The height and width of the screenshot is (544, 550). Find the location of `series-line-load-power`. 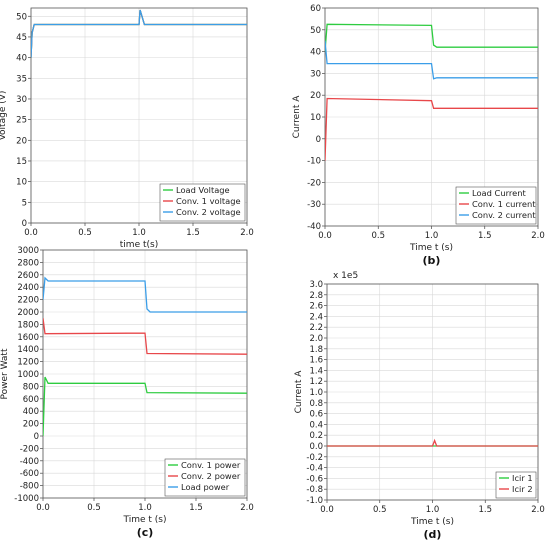

series-line-load-power is located at coordinates (145, 294).